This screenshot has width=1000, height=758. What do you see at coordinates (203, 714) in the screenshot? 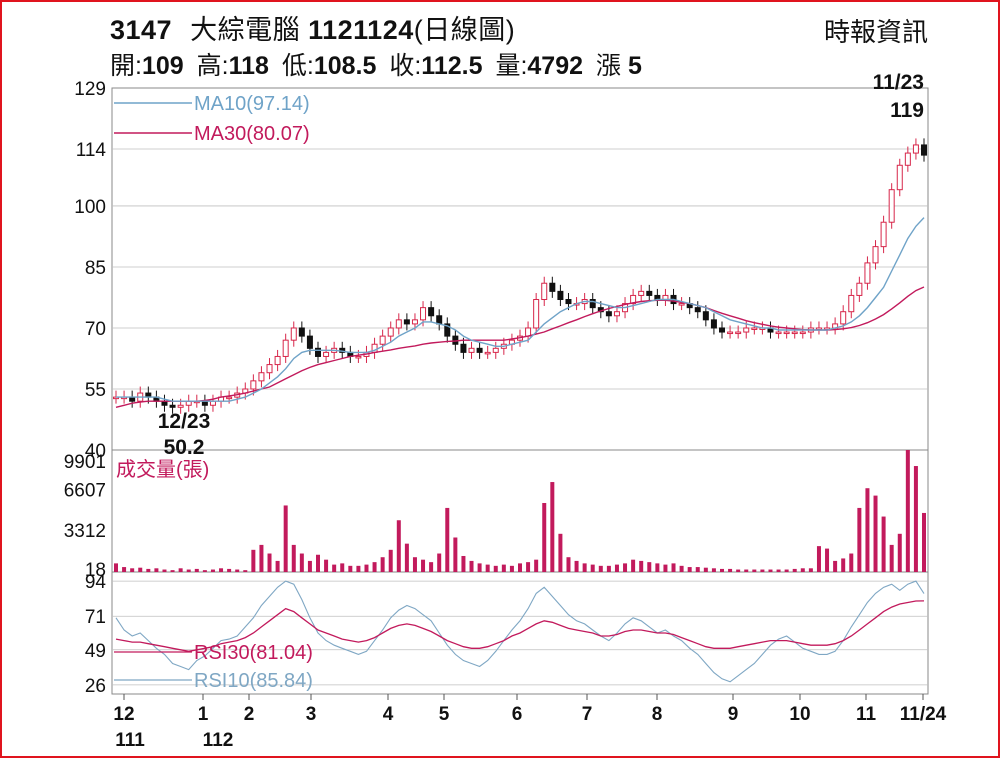
I see `x-tick-1: 1` at bounding box center [203, 714].